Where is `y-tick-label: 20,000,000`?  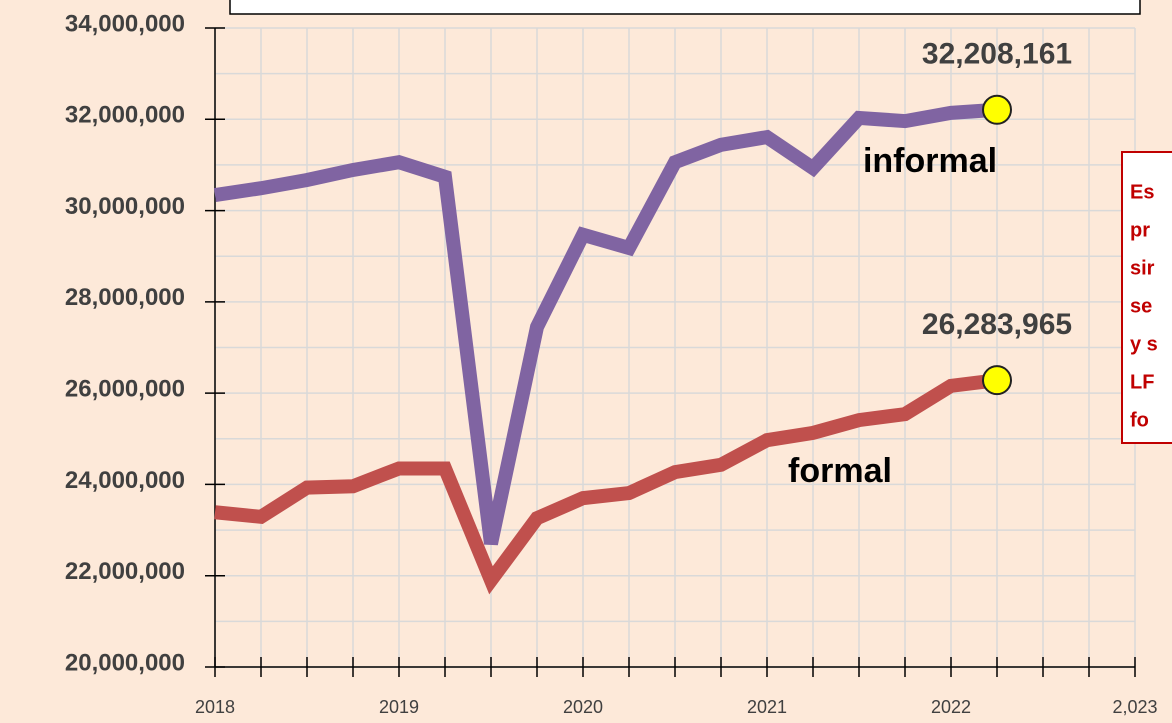 y-tick-label: 20,000,000 is located at coordinates (125, 662).